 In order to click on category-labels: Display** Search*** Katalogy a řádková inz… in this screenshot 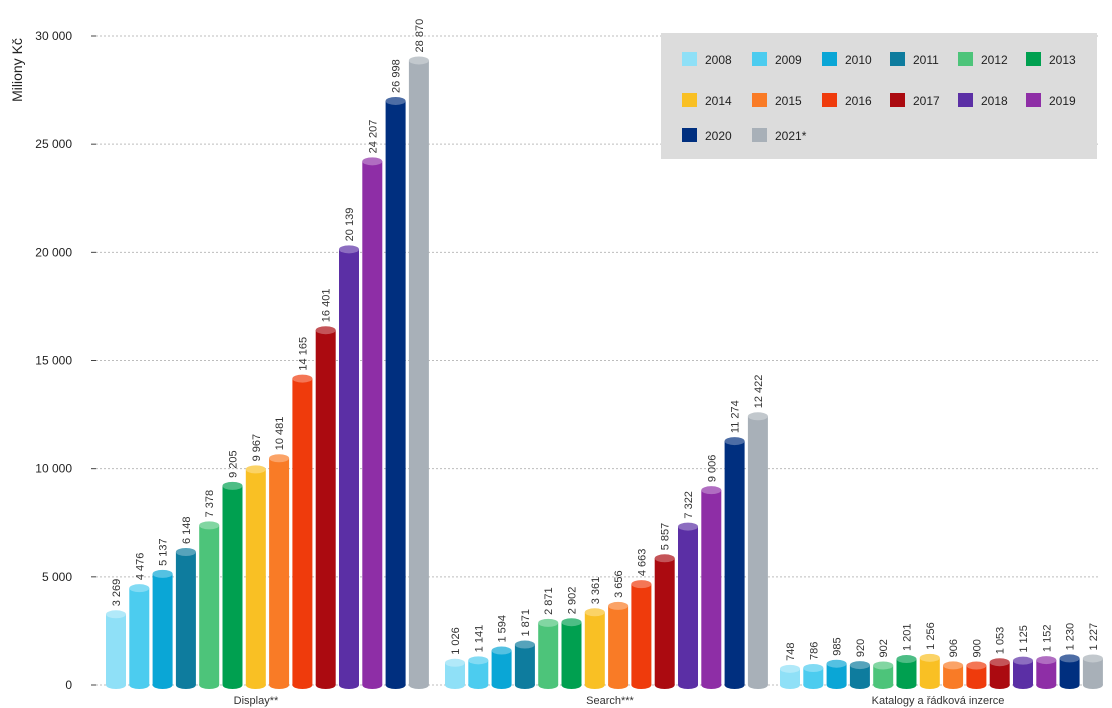, I will do `click(619, 701)`.